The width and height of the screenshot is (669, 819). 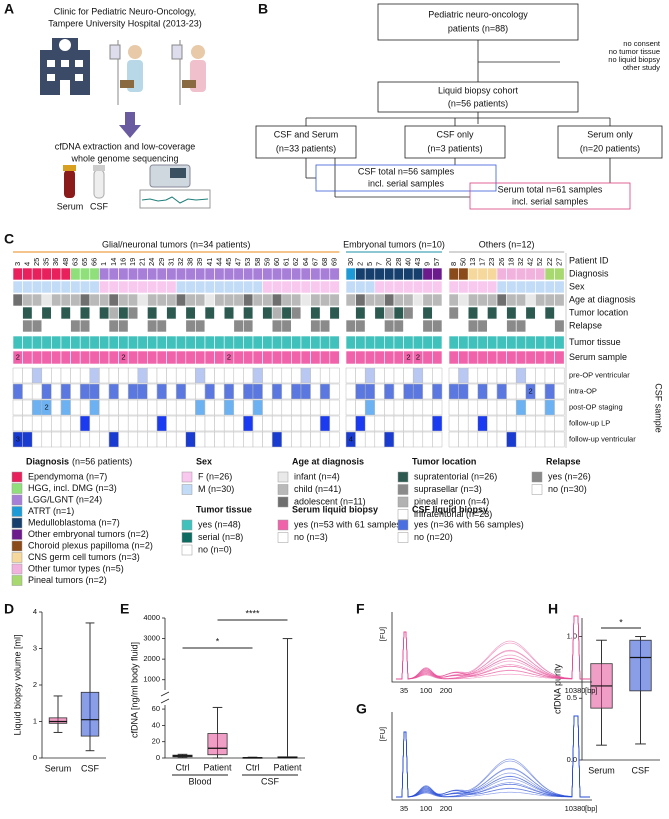 I want to click on text: Serum, so click(x=70, y=206).